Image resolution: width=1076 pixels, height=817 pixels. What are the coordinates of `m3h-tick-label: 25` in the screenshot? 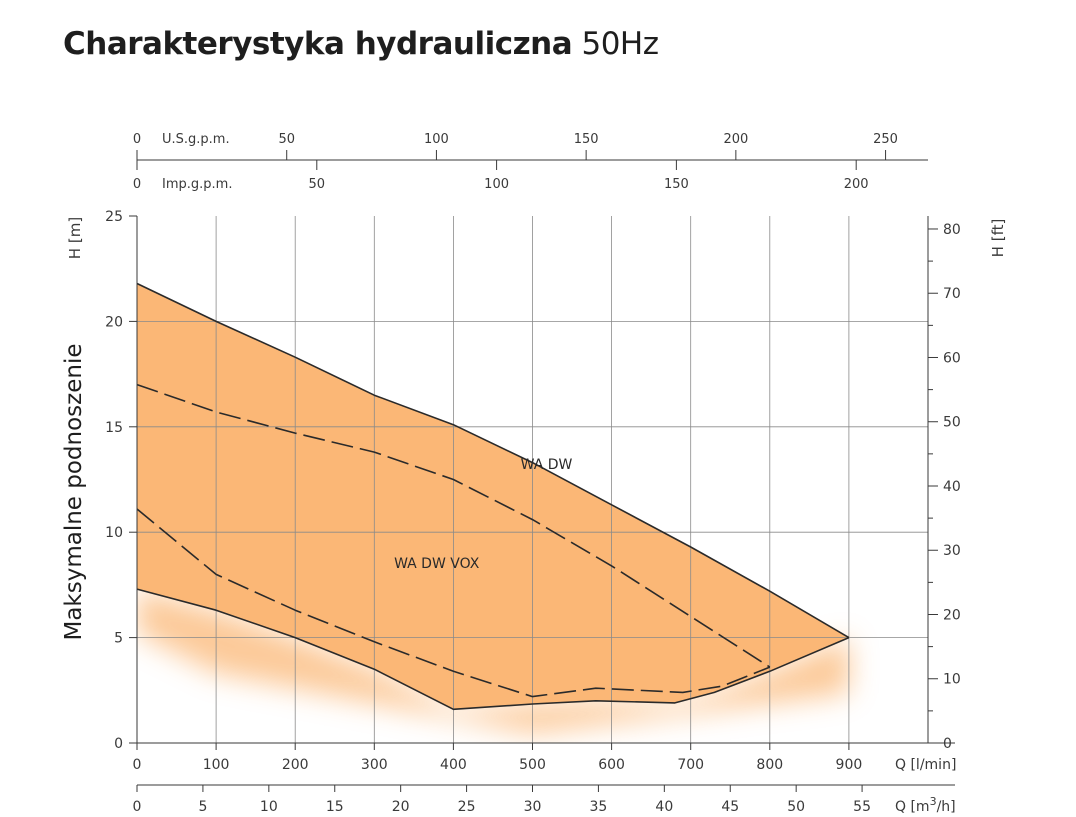 It's located at (467, 807).